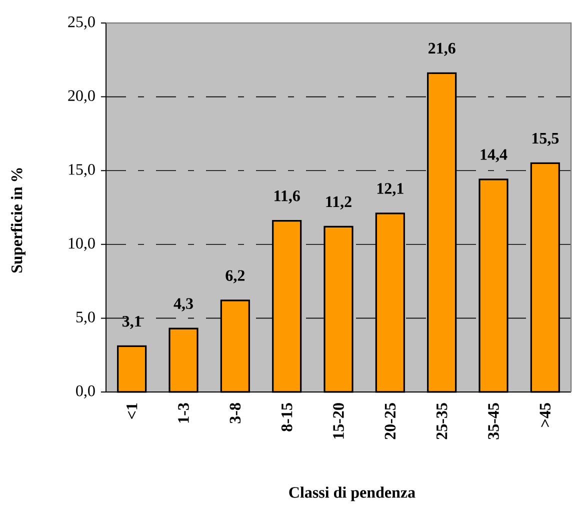 This screenshot has height=509, width=572. I want to click on x-tick-label: 3-8, so click(235, 413).